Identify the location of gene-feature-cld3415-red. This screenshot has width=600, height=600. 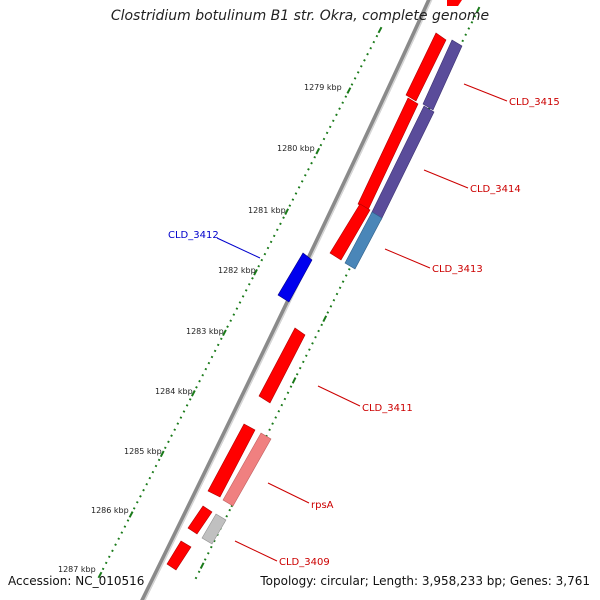
(426, 67).